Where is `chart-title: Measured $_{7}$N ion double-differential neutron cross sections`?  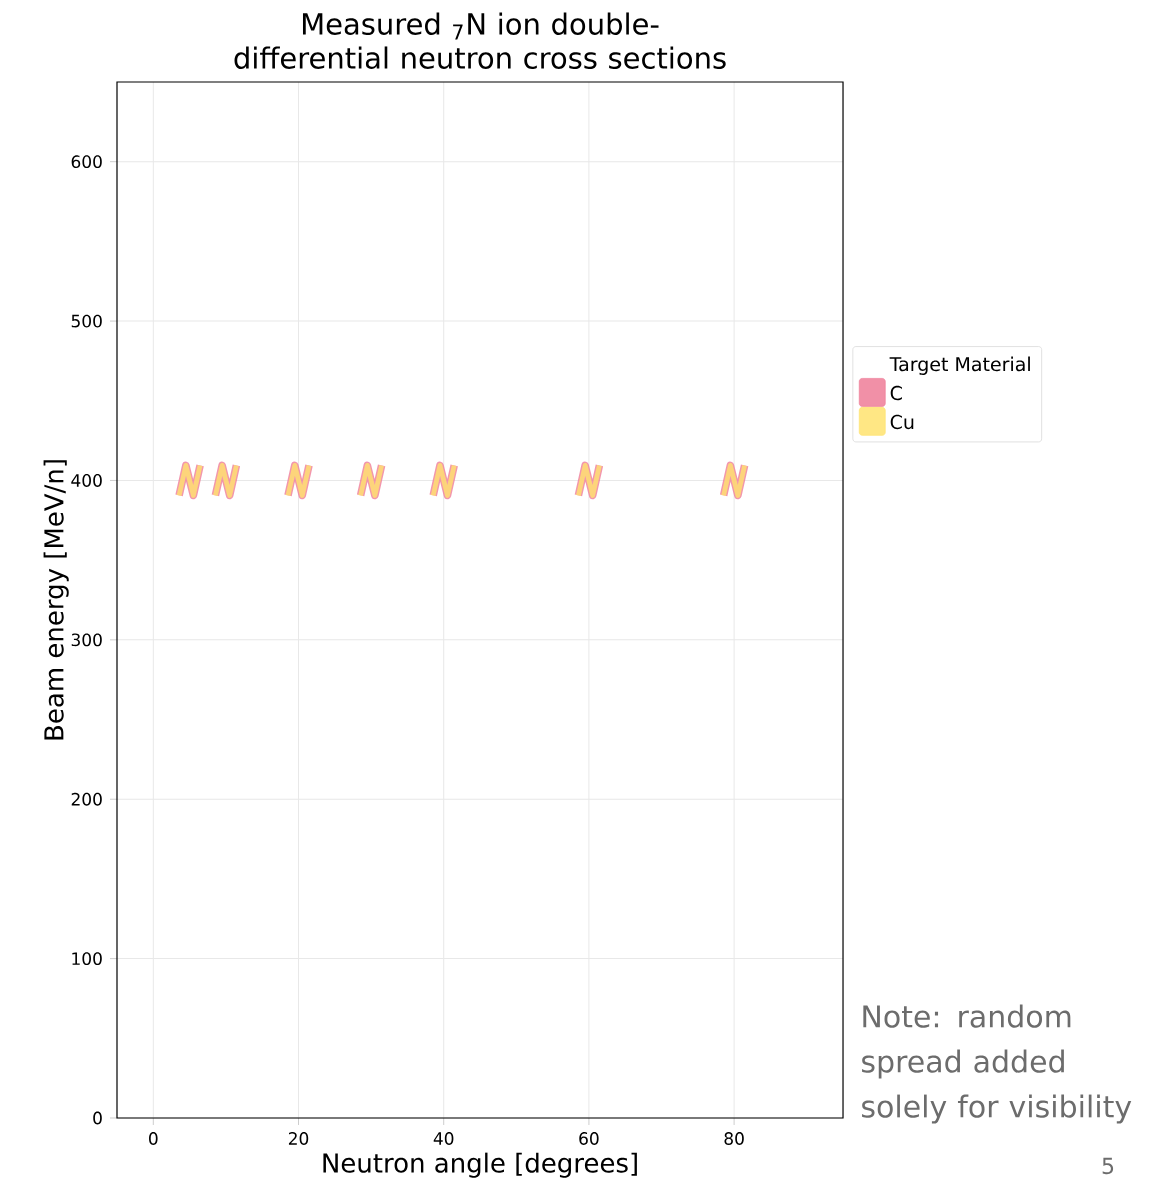
chart-title: Measured $_{7}$N ion double-differential neutron cross sections is located at coordinates (480, 40).